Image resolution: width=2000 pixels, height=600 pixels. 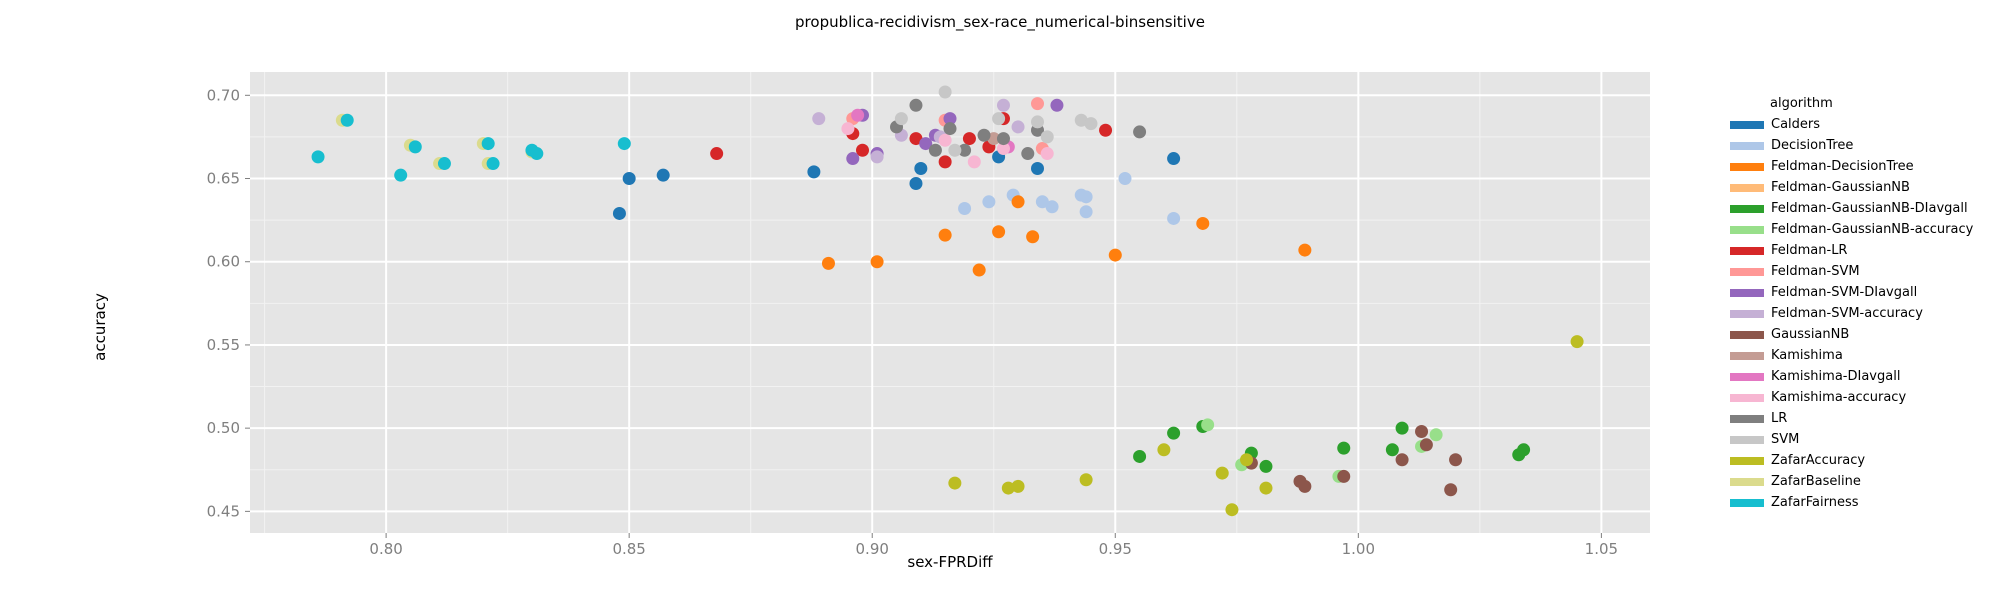 I want to click on legend-label: Feldman-LR, so click(x=1809, y=250).